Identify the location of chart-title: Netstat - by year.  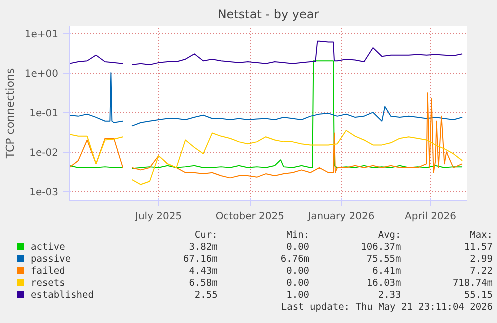
(269, 15).